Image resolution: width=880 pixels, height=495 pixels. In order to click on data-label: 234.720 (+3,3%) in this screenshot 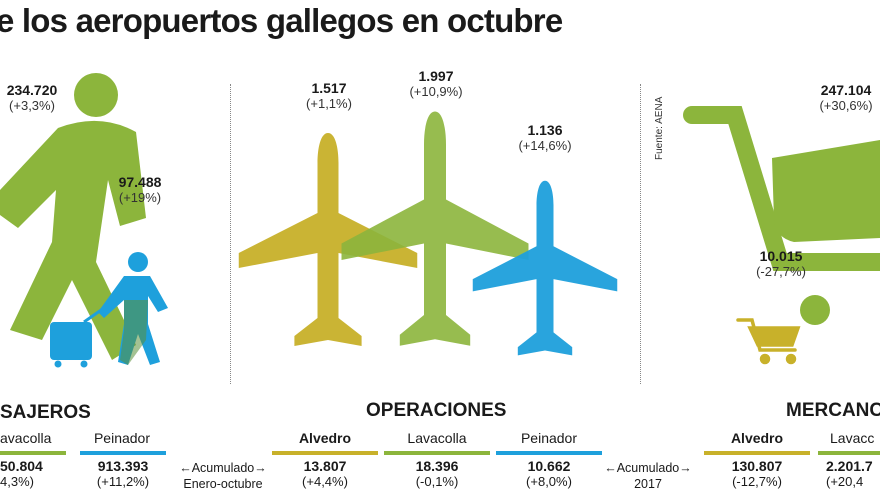, I will do `click(32, 97)`.